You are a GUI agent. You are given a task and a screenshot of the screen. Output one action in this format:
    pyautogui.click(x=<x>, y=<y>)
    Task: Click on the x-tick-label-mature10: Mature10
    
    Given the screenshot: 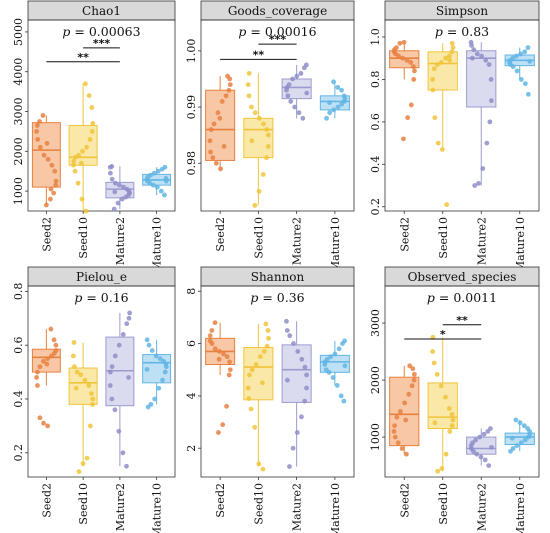 What is the action you would take?
    pyautogui.click(x=157, y=508)
    